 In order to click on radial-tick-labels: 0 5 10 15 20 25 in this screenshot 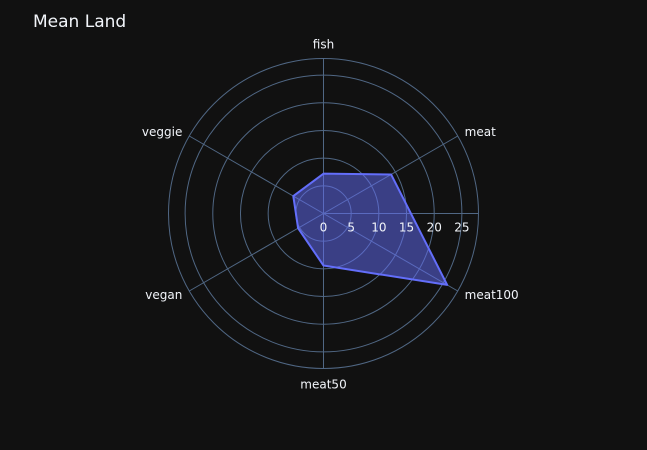, I will do `click(395, 228)`.